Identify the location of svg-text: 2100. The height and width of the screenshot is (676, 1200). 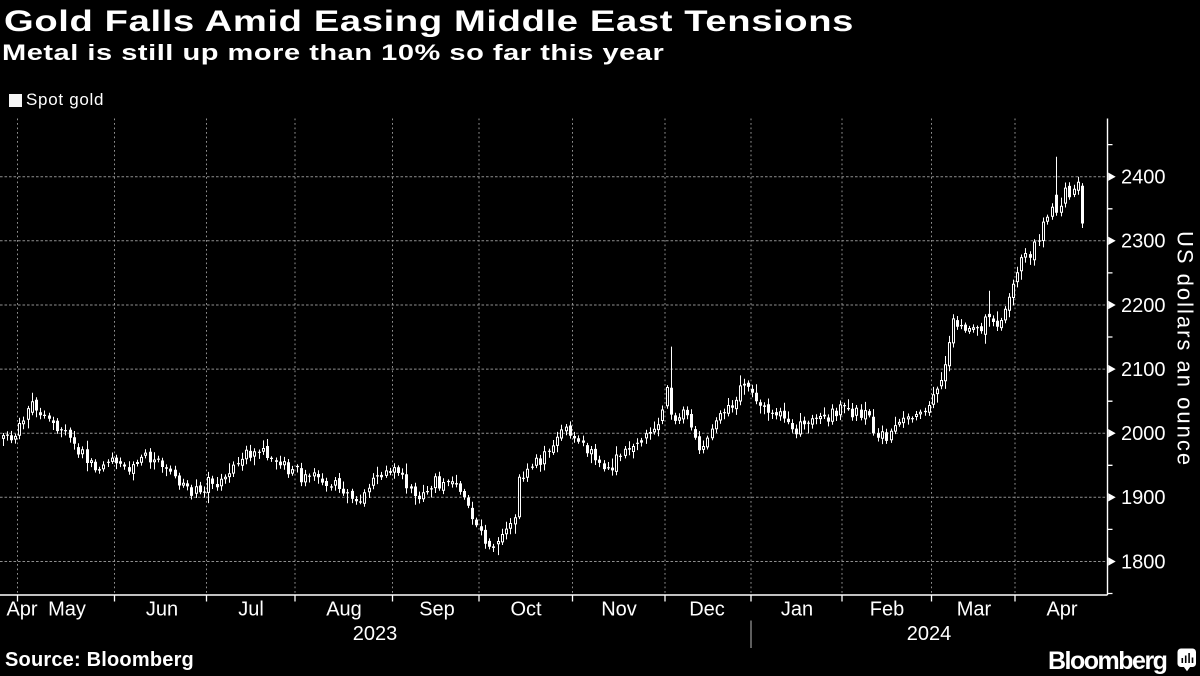
(1143, 370).